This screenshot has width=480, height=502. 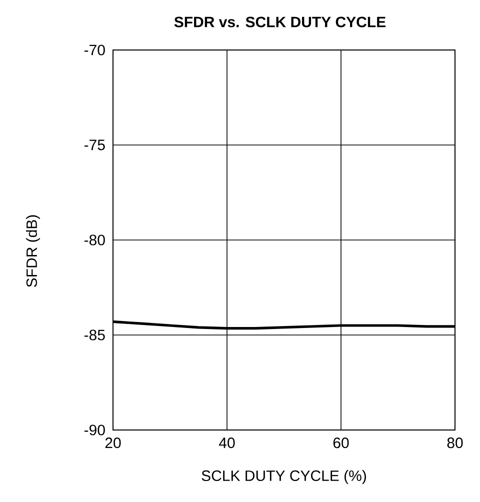 What do you see at coordinates (341, 443) in the screenshot?
I see `x-tick-label: 60` at bounding box center [341, 443].